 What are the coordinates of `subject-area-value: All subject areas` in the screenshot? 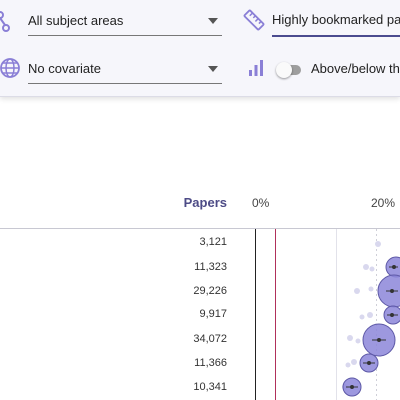 It's located at (76, 20).